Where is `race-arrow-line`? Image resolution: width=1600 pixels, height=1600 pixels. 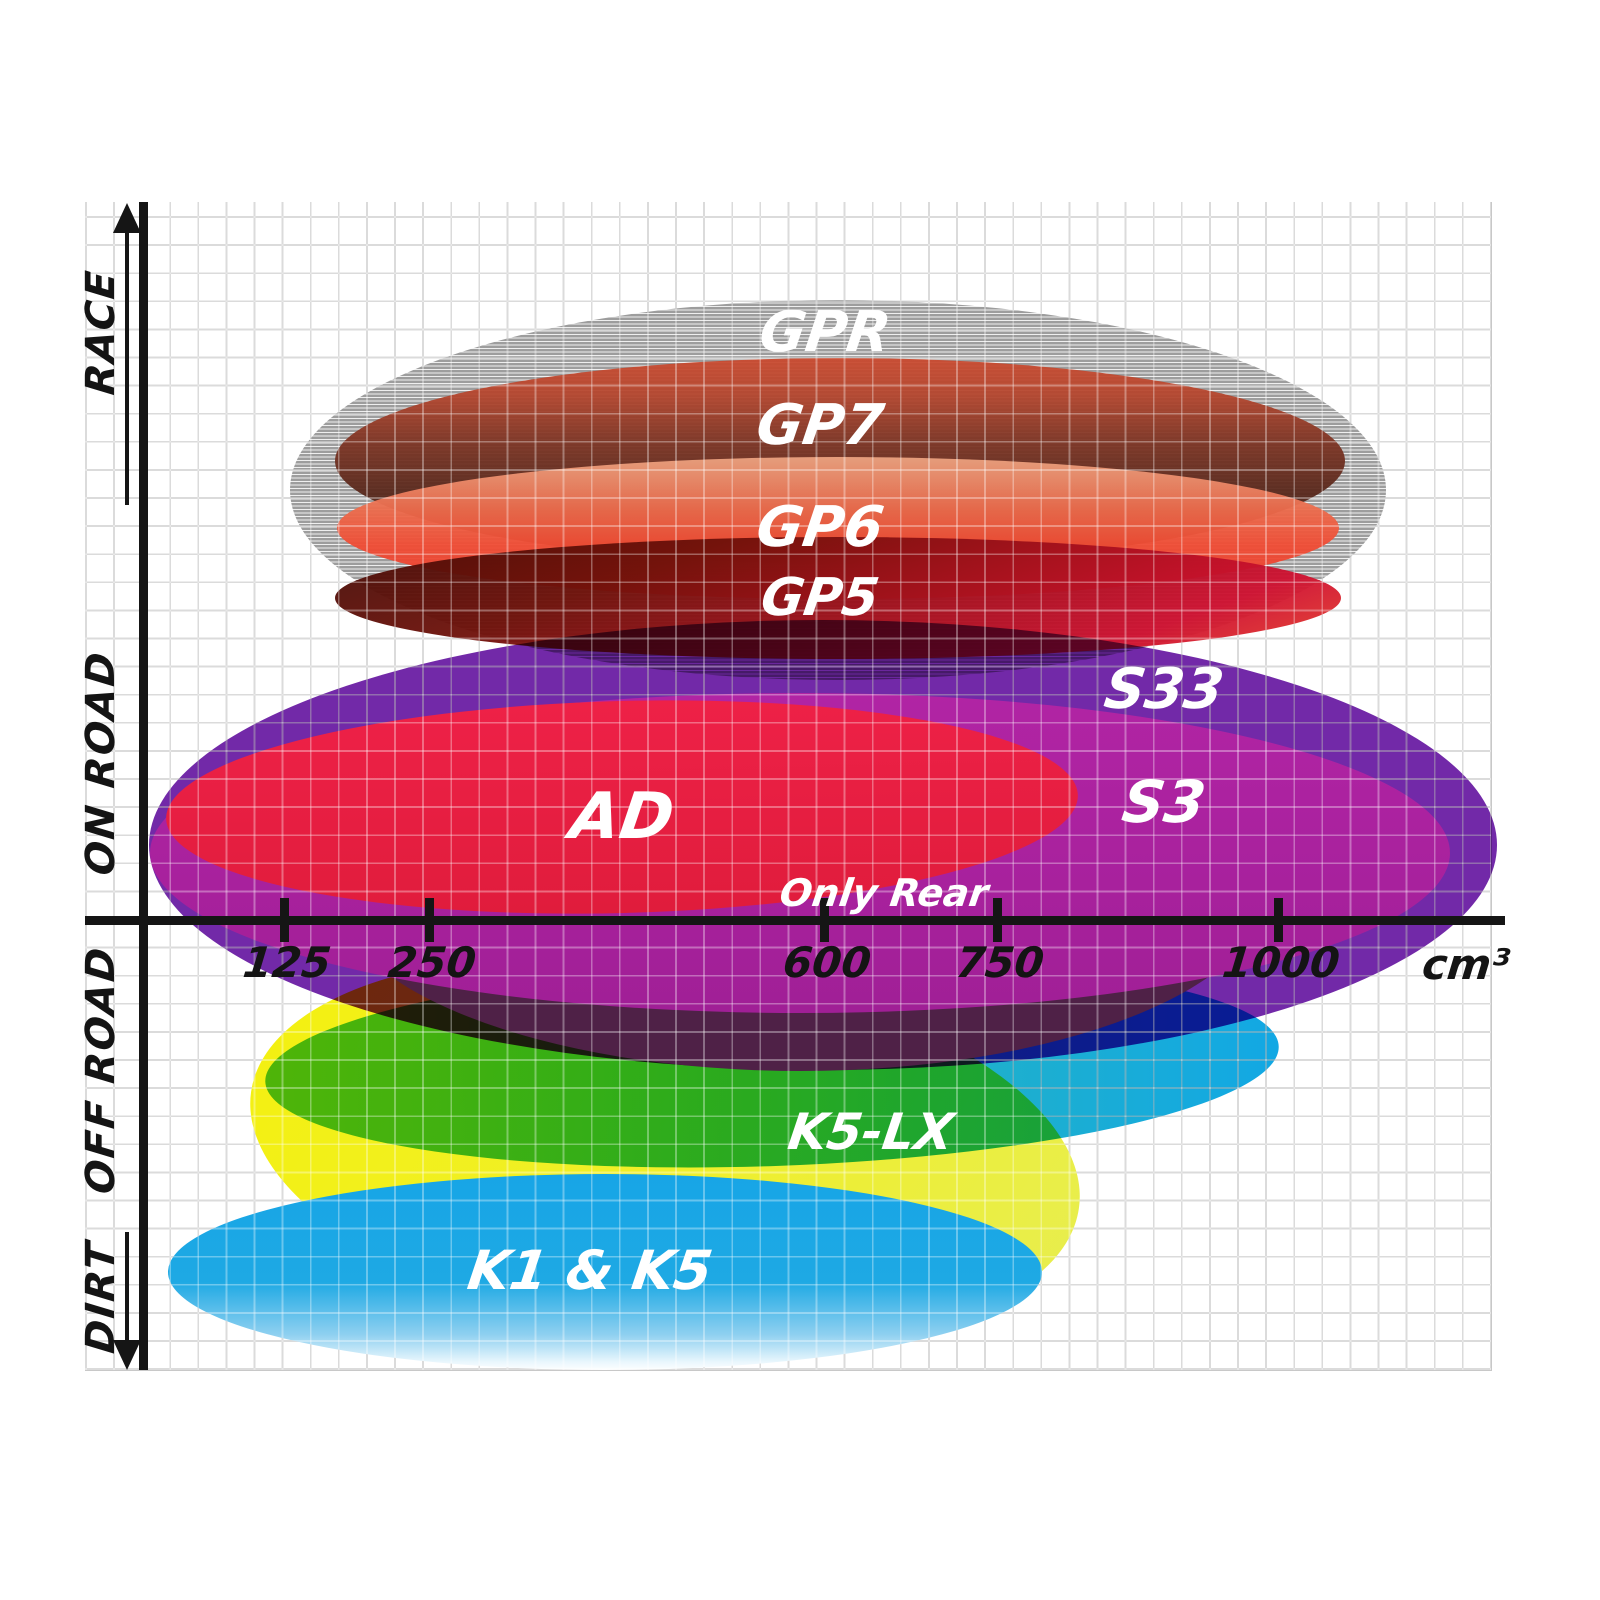 race-arrow-line is located at coordinates (127, 367).